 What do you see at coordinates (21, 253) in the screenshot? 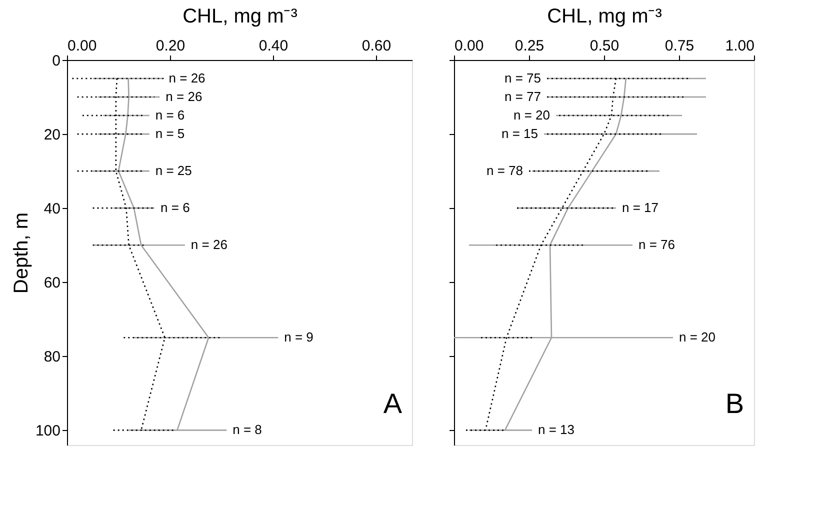
I see `y-axis-title: Depth, m` at bounding box center [21, 253].